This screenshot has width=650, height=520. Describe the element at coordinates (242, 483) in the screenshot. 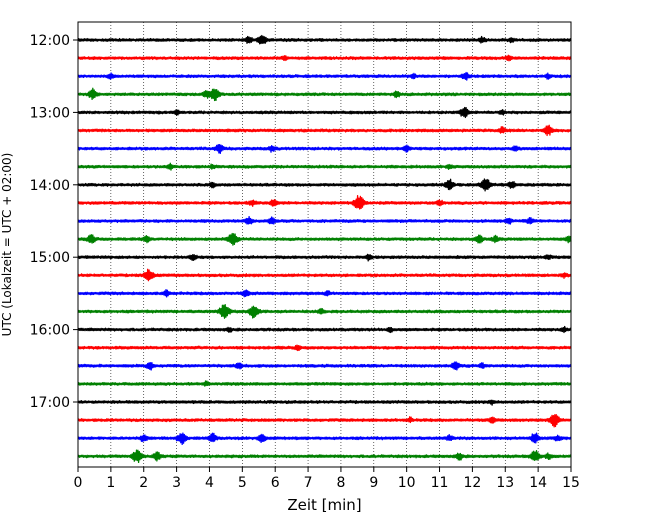

I see `x-tick-label: 5` at that location.